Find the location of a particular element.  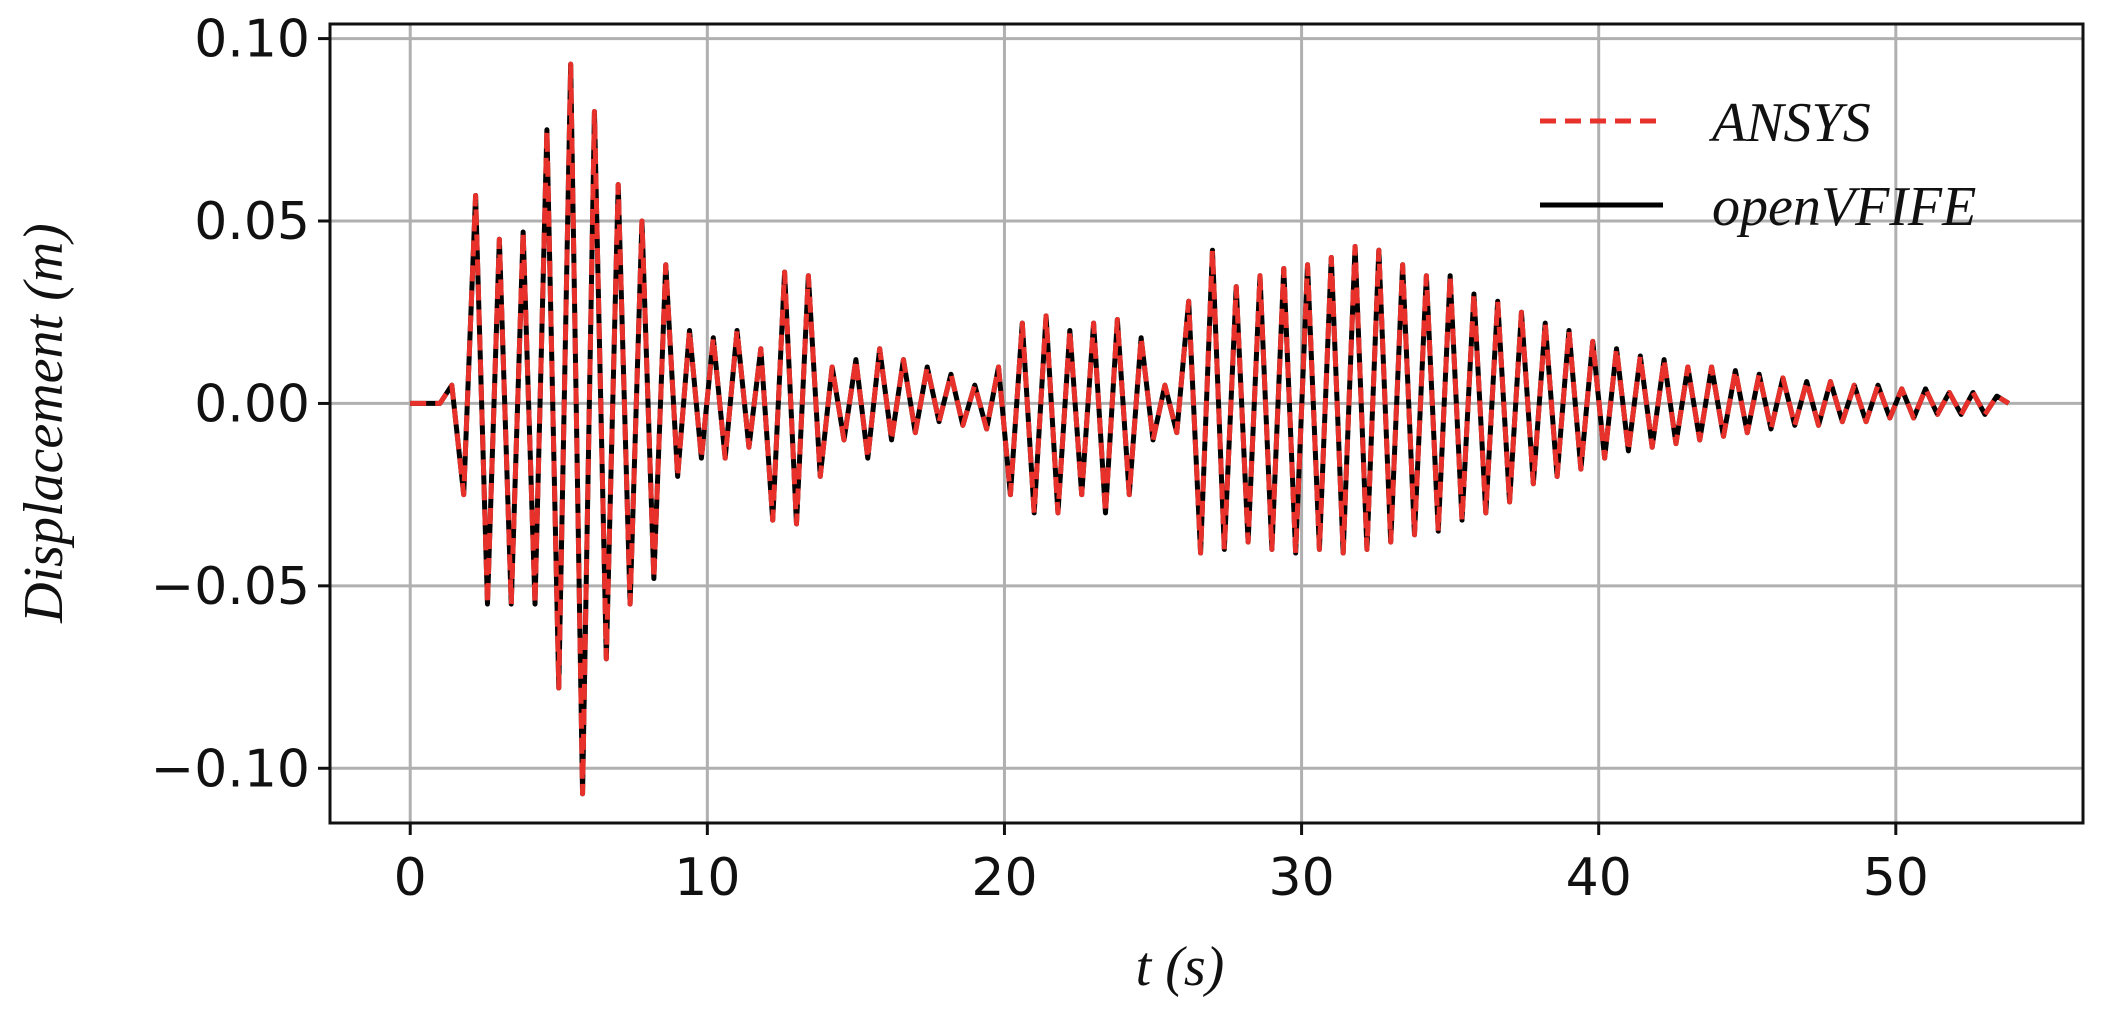

x-tick-label: 0 is located at coordinates (410, 878).